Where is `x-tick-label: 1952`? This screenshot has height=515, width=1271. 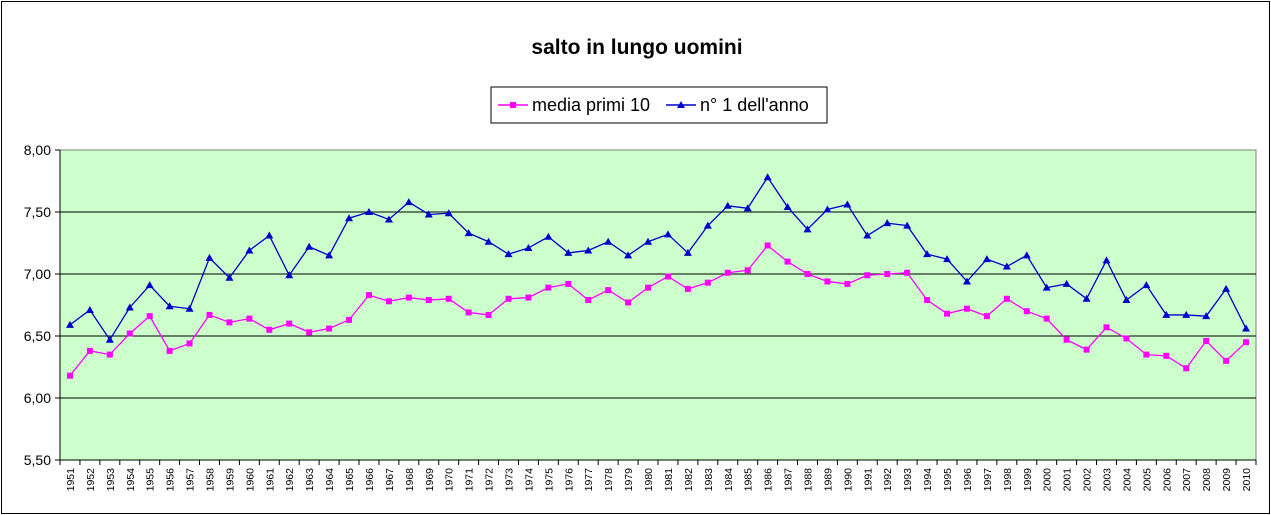 x-tick-label: 1952 is located at coordinates (91, 480).